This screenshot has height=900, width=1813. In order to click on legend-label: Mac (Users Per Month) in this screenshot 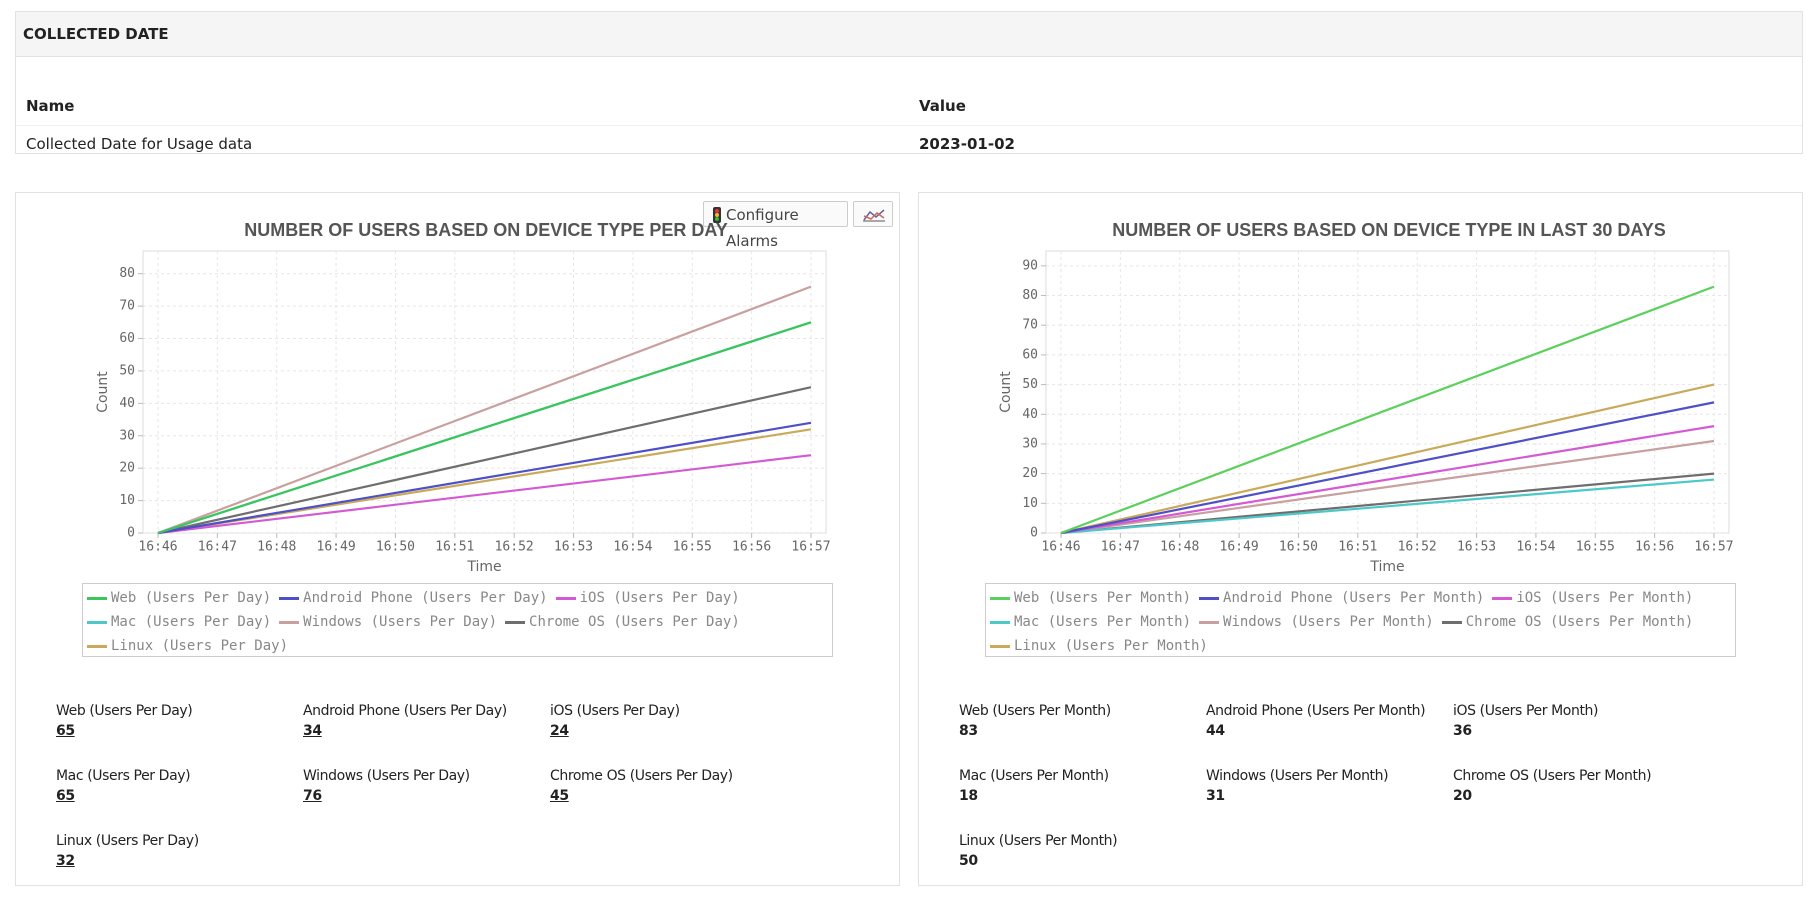, I will do `click(1103, 622)`.